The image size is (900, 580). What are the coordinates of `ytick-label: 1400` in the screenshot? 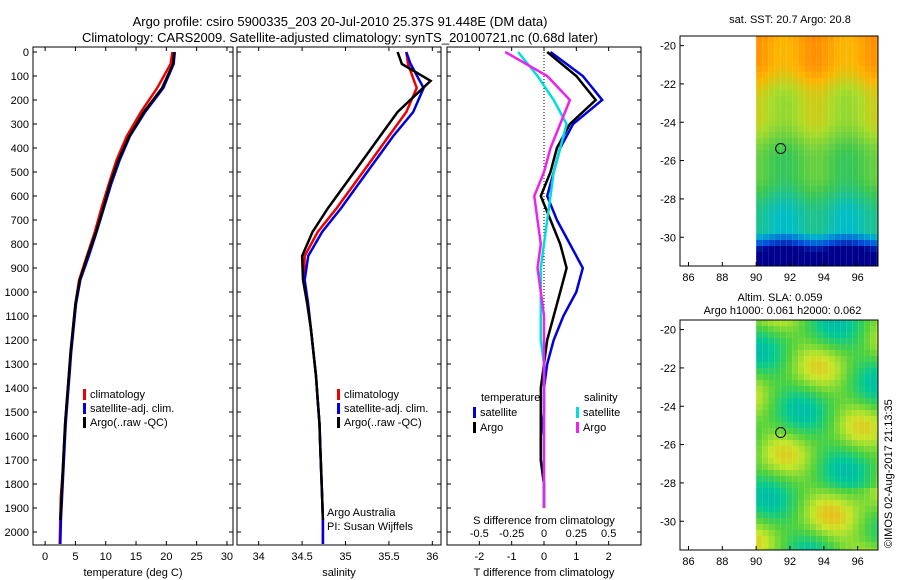 It's located at (17, 389).